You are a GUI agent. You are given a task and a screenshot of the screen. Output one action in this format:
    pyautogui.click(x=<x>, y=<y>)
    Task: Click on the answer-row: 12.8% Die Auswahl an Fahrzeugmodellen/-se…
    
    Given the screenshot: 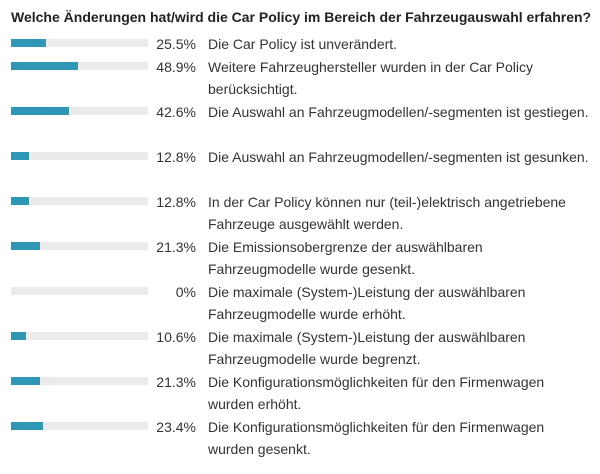 What is the action you would take?
    pyautogui.click(x=300, y=166)
    